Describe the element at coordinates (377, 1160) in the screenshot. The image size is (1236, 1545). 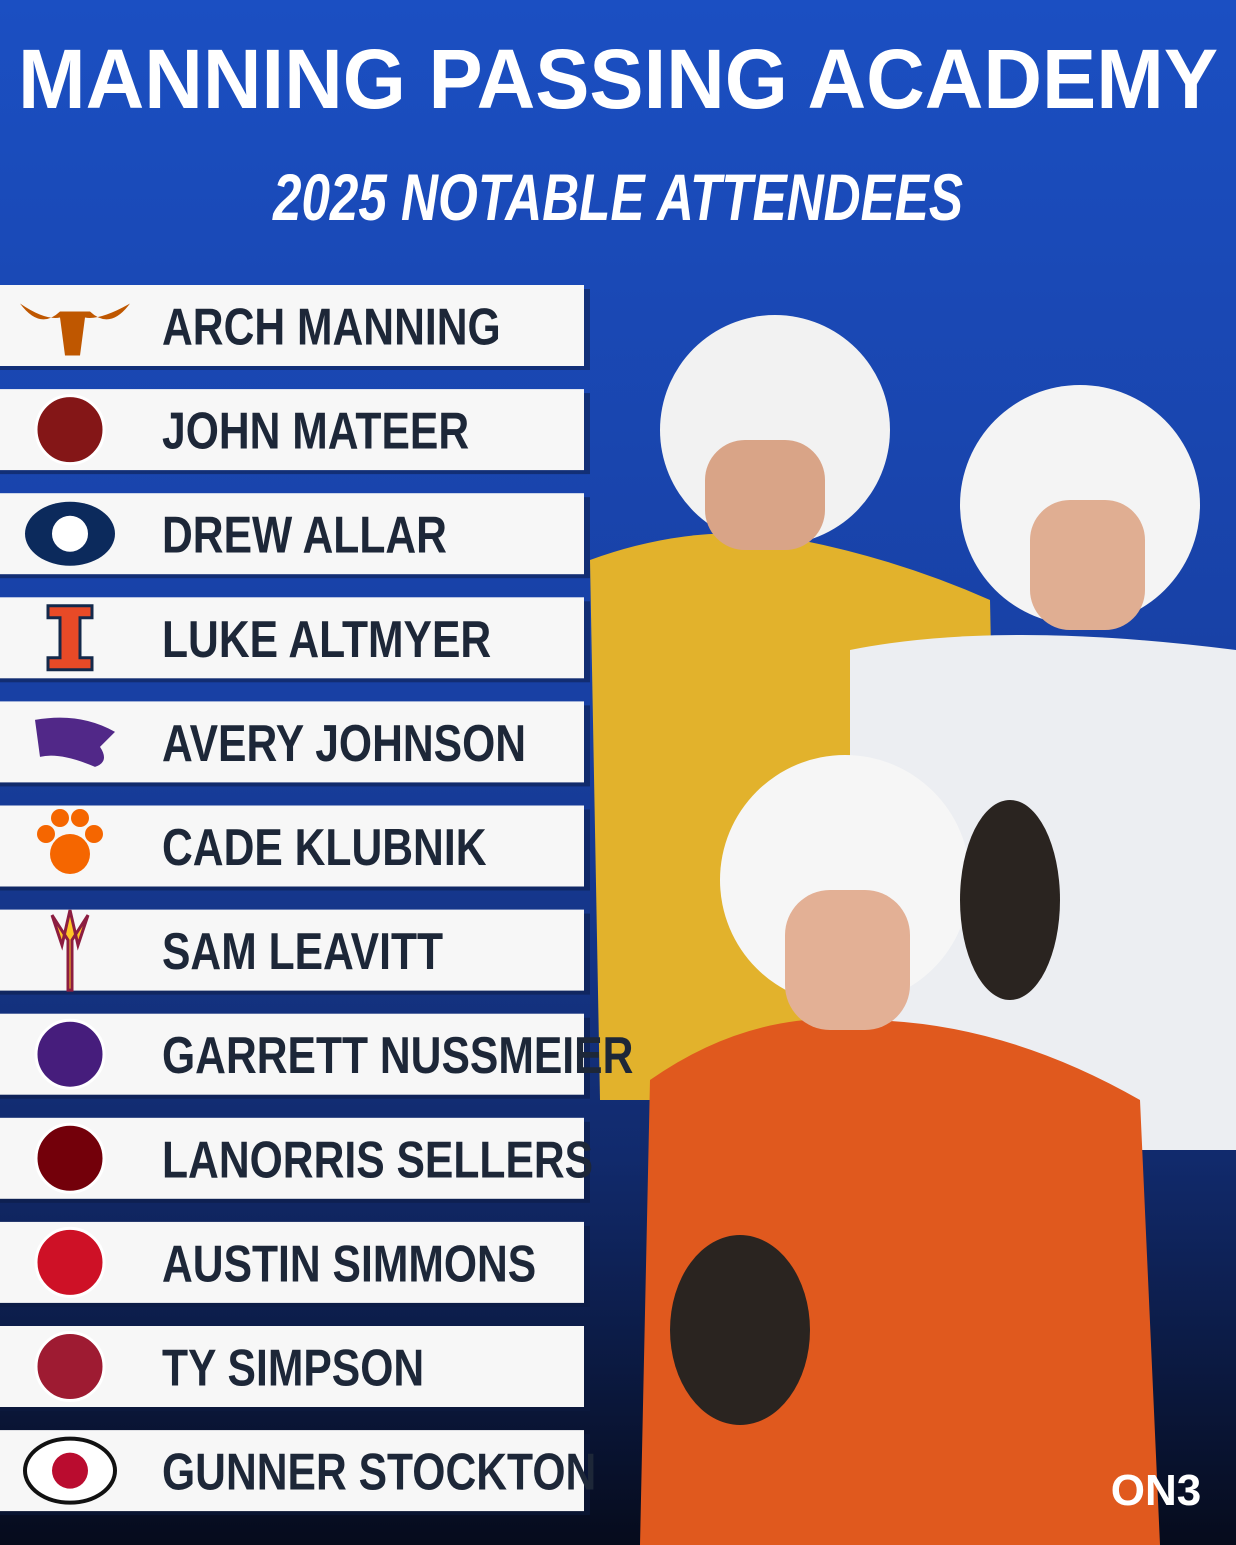
I see `attendee-name: LANORRIS SELLERS` at that location.